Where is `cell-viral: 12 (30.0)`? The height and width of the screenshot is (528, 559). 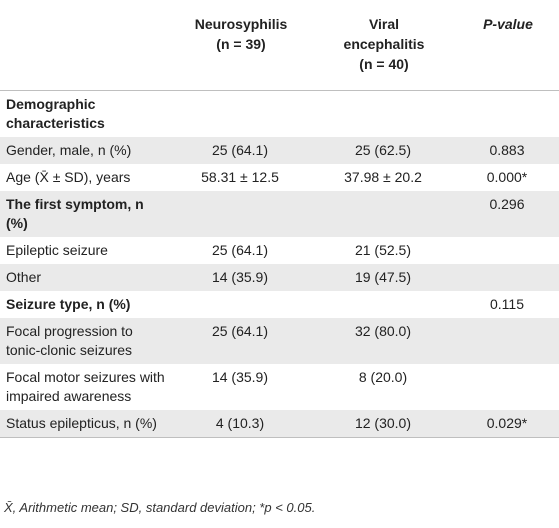 cell-viral: 12 (30.0) is located at coordinates (384, 424).